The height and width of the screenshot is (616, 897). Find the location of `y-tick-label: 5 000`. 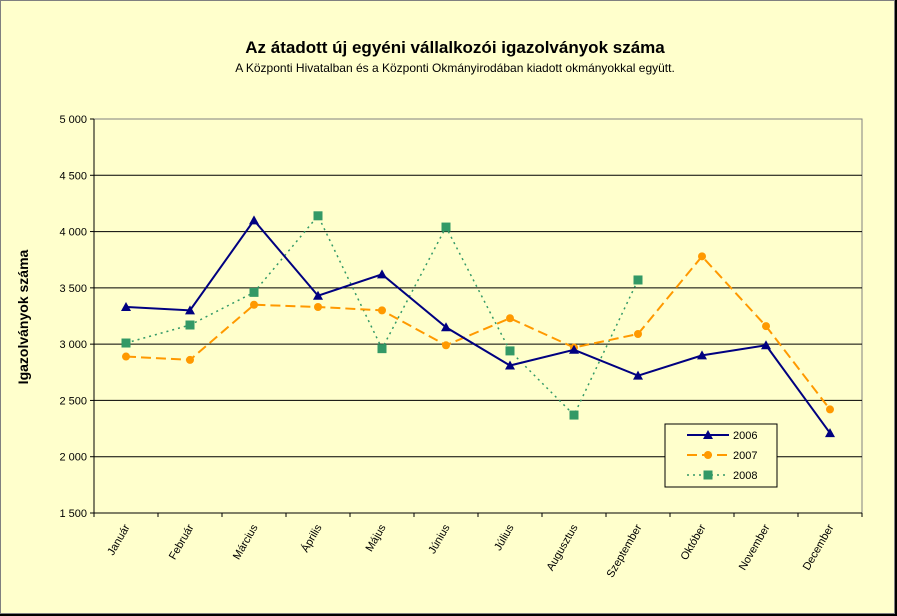

y-tick-label: 5 000 is located at coordinates (73, 120).